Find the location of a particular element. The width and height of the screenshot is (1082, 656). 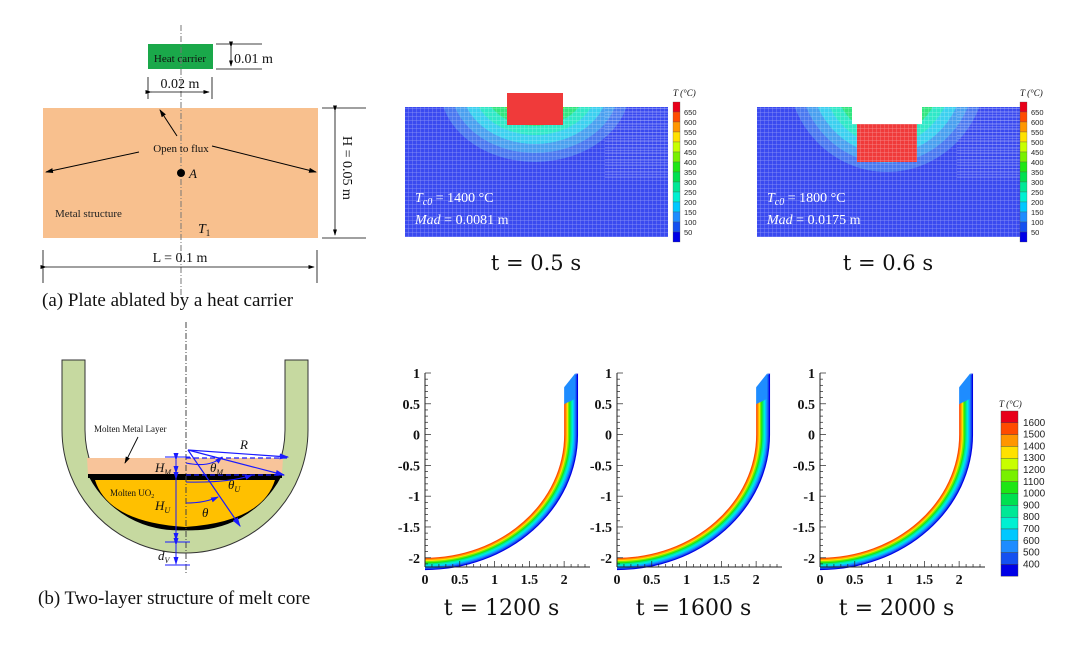

colorbar-tick-label: 1000 is located at coordinates (1034, 494).